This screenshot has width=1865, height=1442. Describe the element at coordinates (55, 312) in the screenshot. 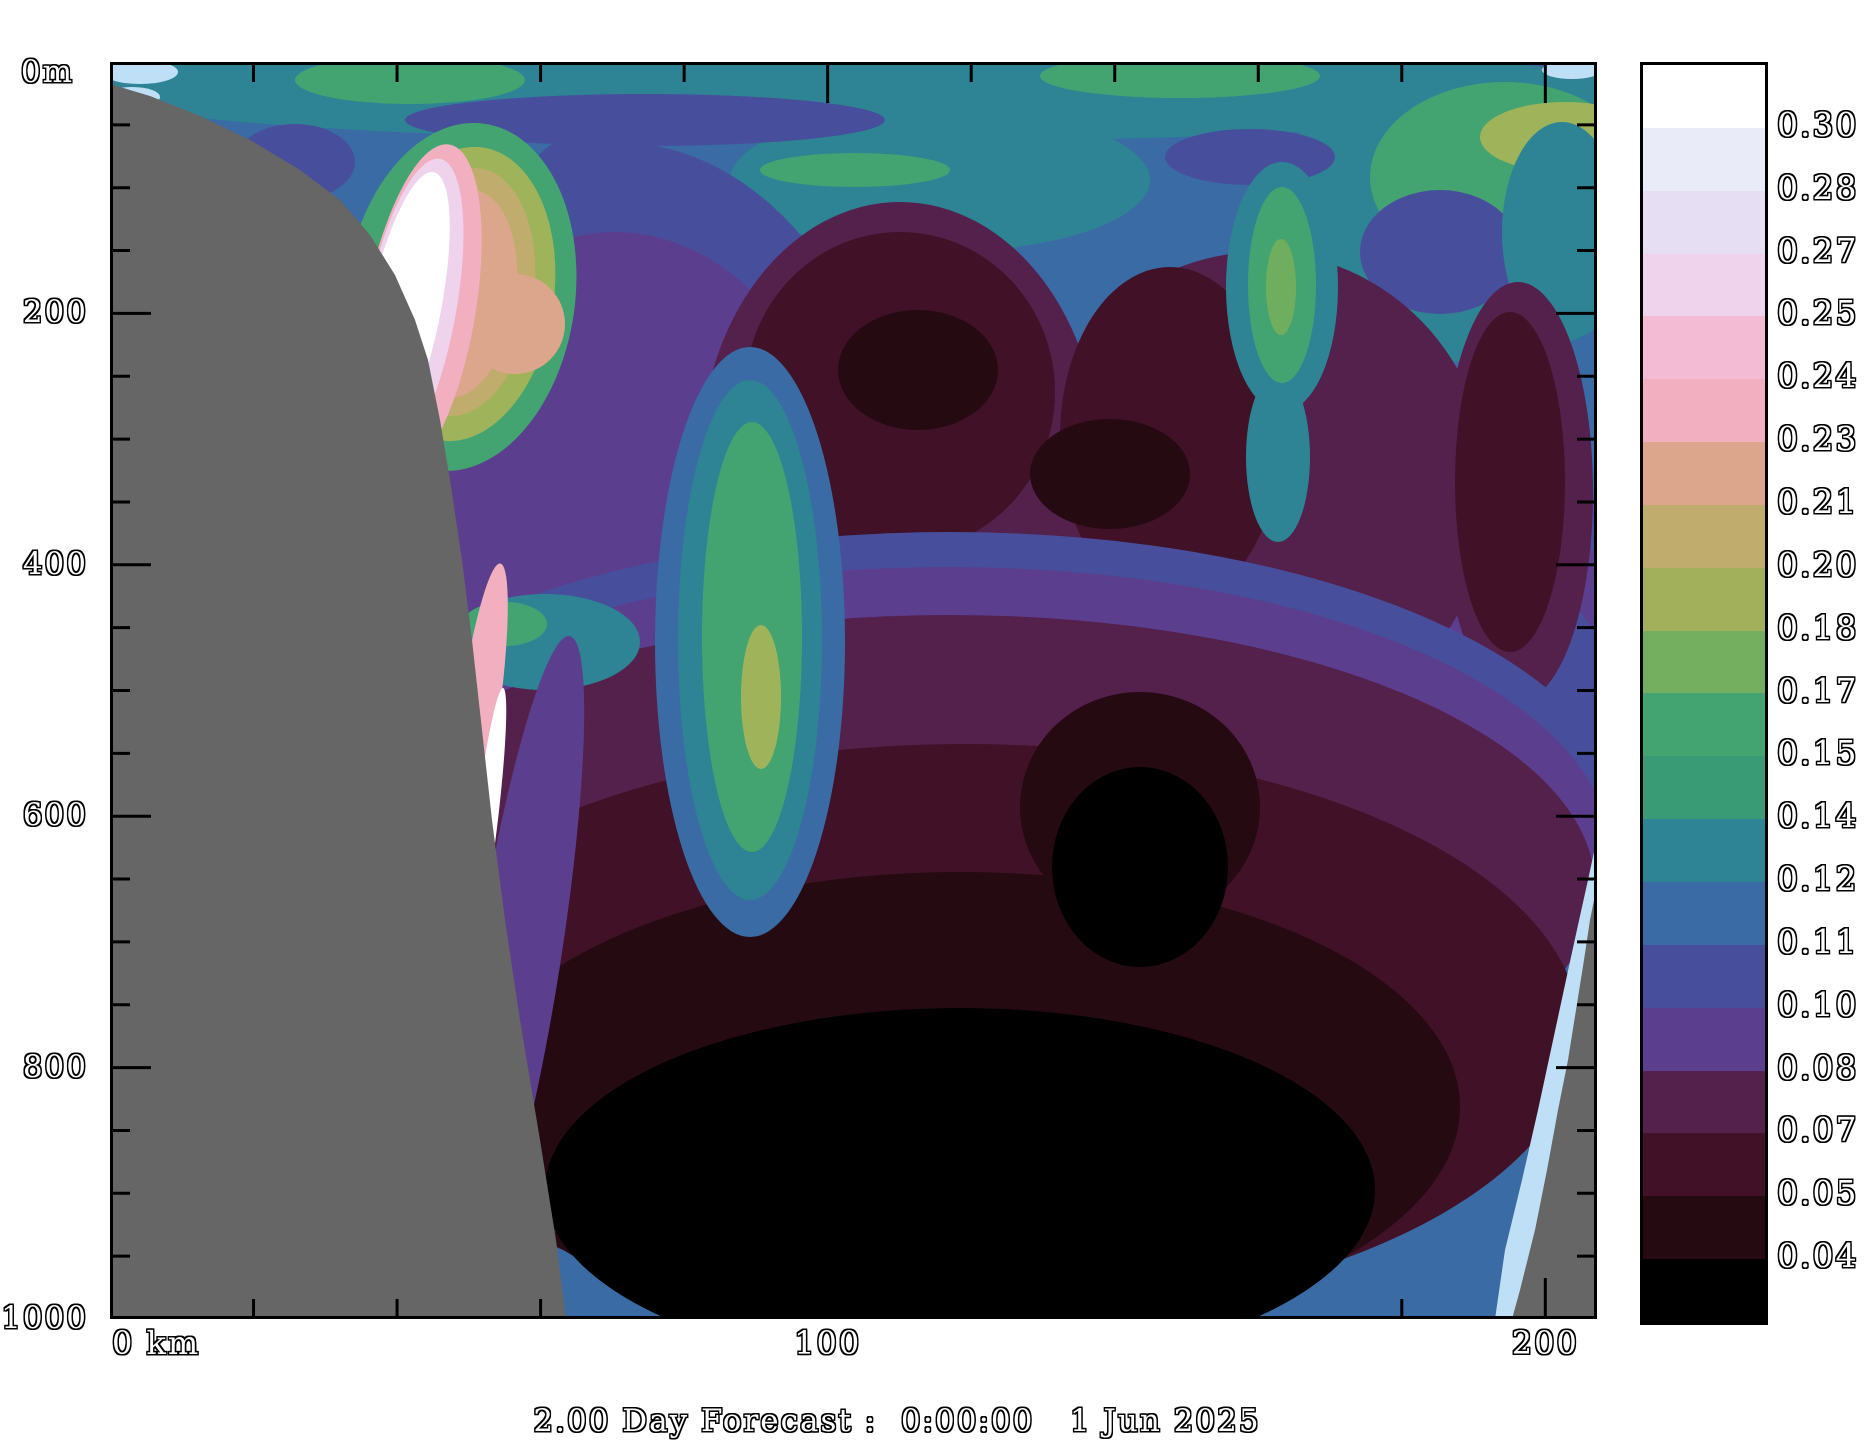

I see `depth-label-200: 200` at that location.